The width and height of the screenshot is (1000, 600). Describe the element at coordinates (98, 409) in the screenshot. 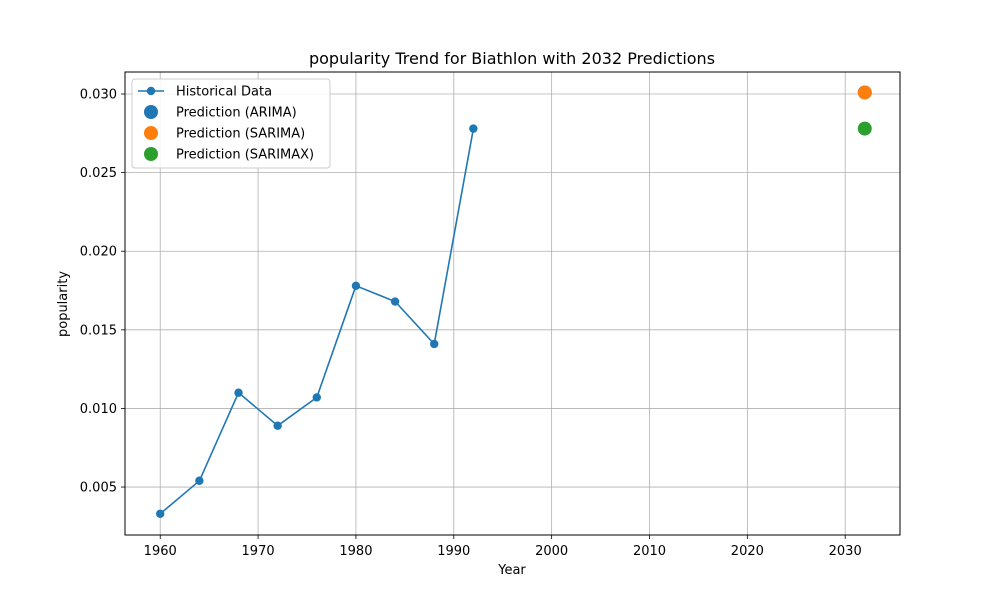

I see `y-tick-label: 0.010` at that location.